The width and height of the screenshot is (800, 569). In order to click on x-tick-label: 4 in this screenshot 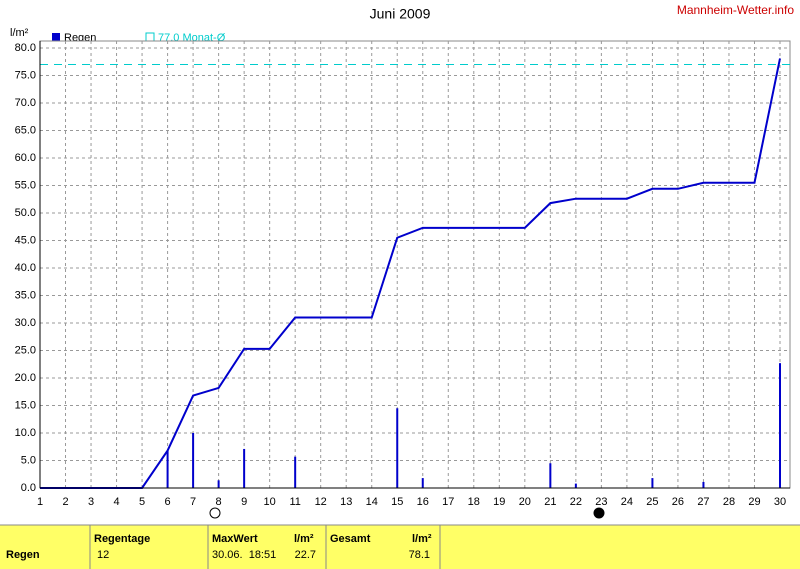, I will do `click(116, 502)`.